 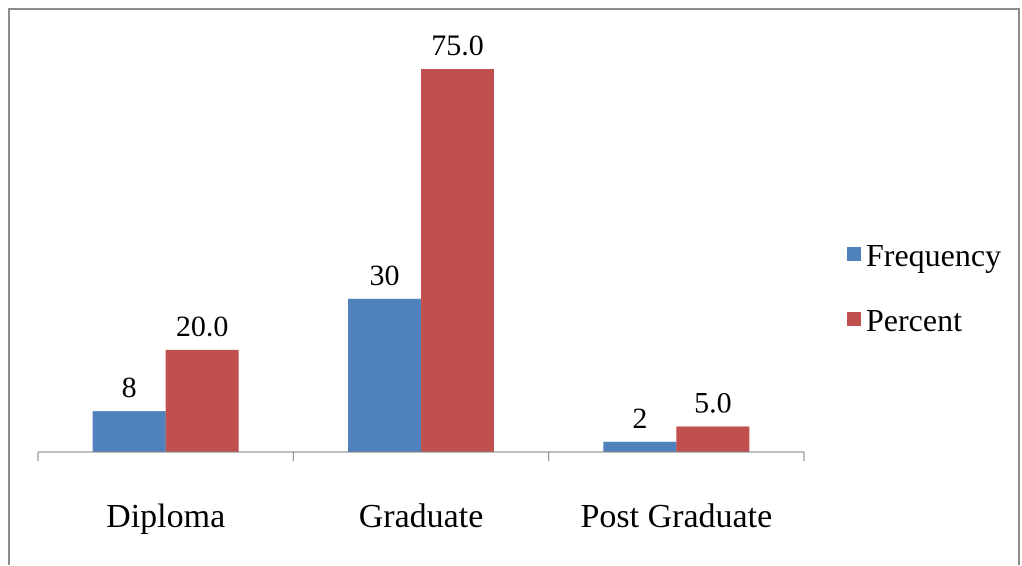 I want to click on legend-label-frequency: Frequency, so click(x=933, y=255).